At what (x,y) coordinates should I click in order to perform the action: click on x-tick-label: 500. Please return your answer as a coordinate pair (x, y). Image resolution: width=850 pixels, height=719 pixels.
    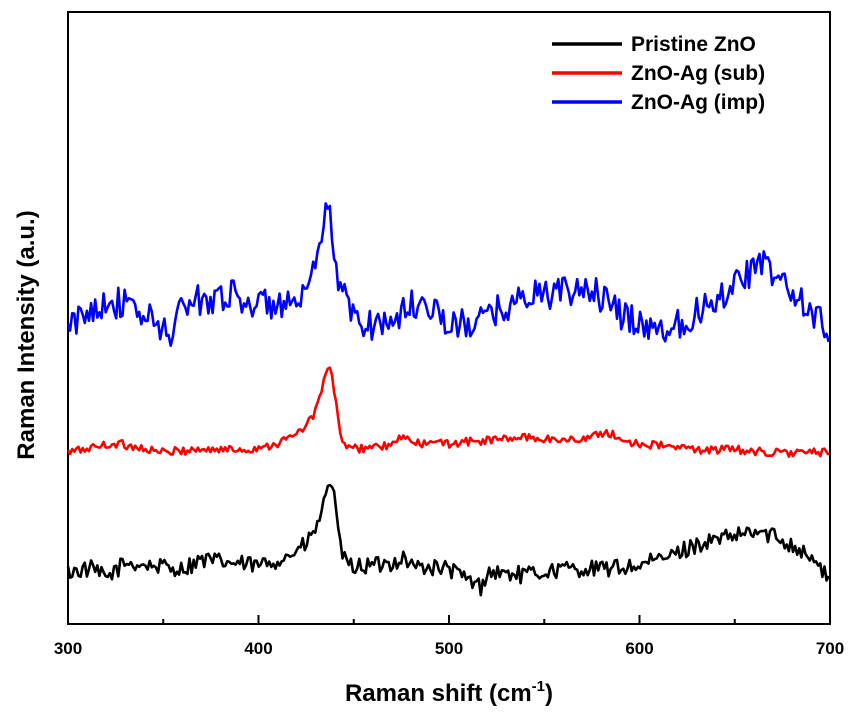
    Looking at the image, I should click on (449, 648).